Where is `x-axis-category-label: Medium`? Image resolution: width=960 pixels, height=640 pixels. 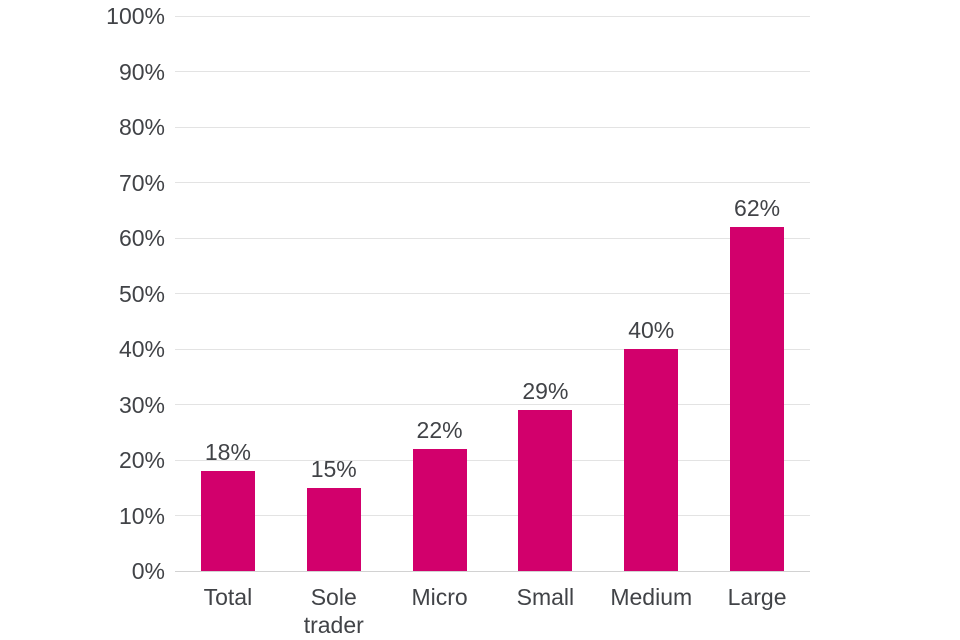
x-axis-category-label: Medium is located at coordinates (651, 597).